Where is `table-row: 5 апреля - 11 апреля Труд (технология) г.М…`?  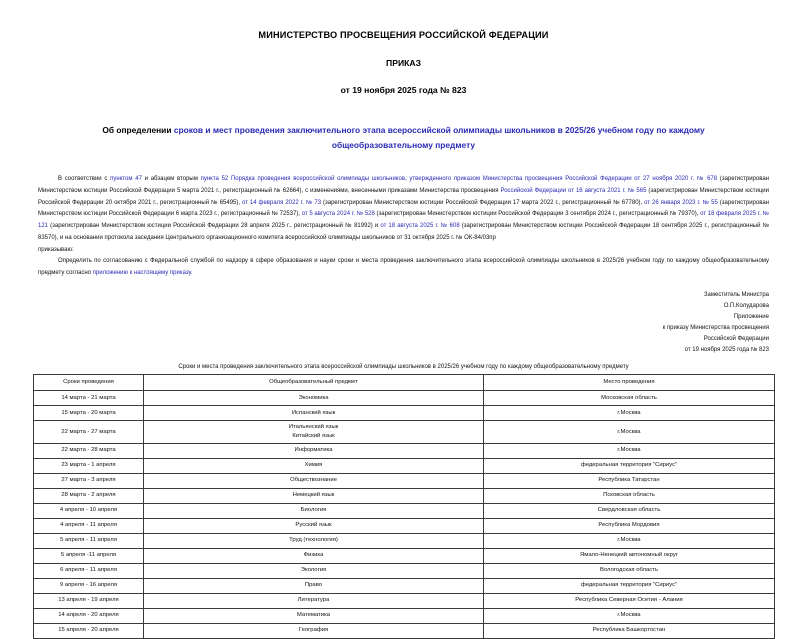
table-row: 5 апреля - 11 апреля Труд (технология) г.М… is located at coordinates (404, 540).